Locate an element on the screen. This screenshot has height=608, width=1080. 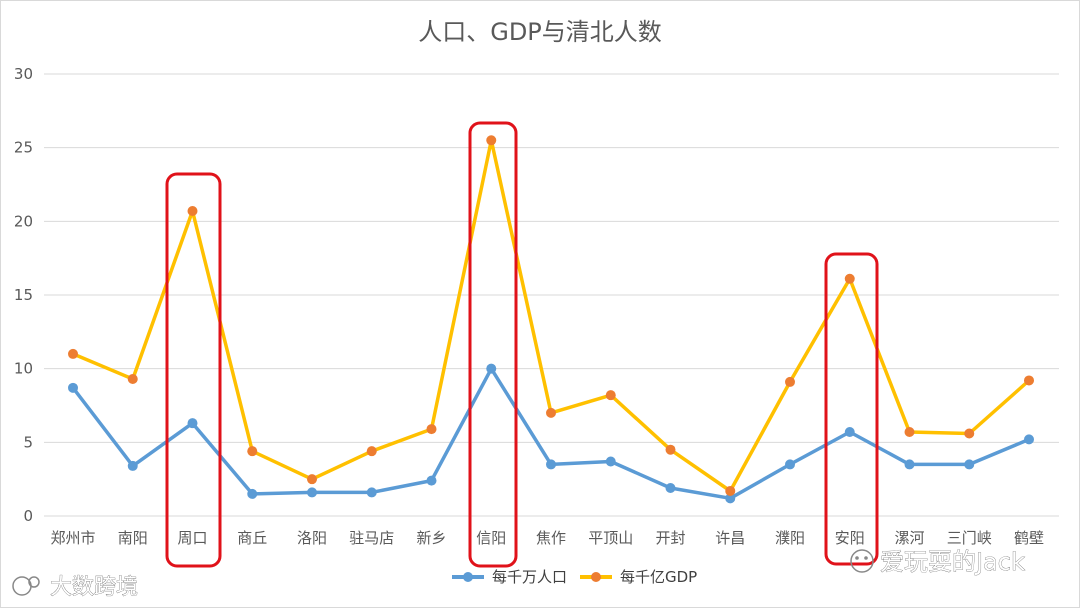
legend-label-gdp: 每千亿GDP is located at coordinates (658, 577).